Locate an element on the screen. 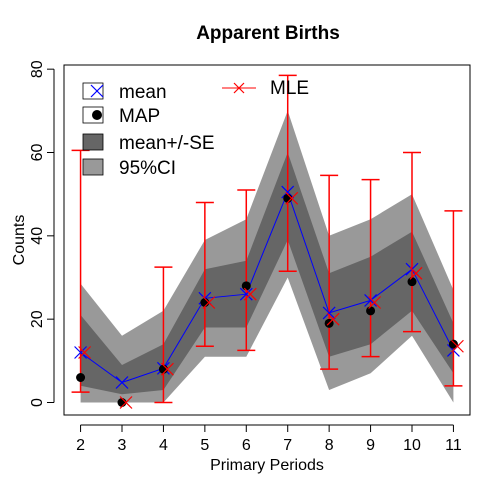 The image size is (480, 480). legend-label-mle: MLE is located at coordinates (289, 88).